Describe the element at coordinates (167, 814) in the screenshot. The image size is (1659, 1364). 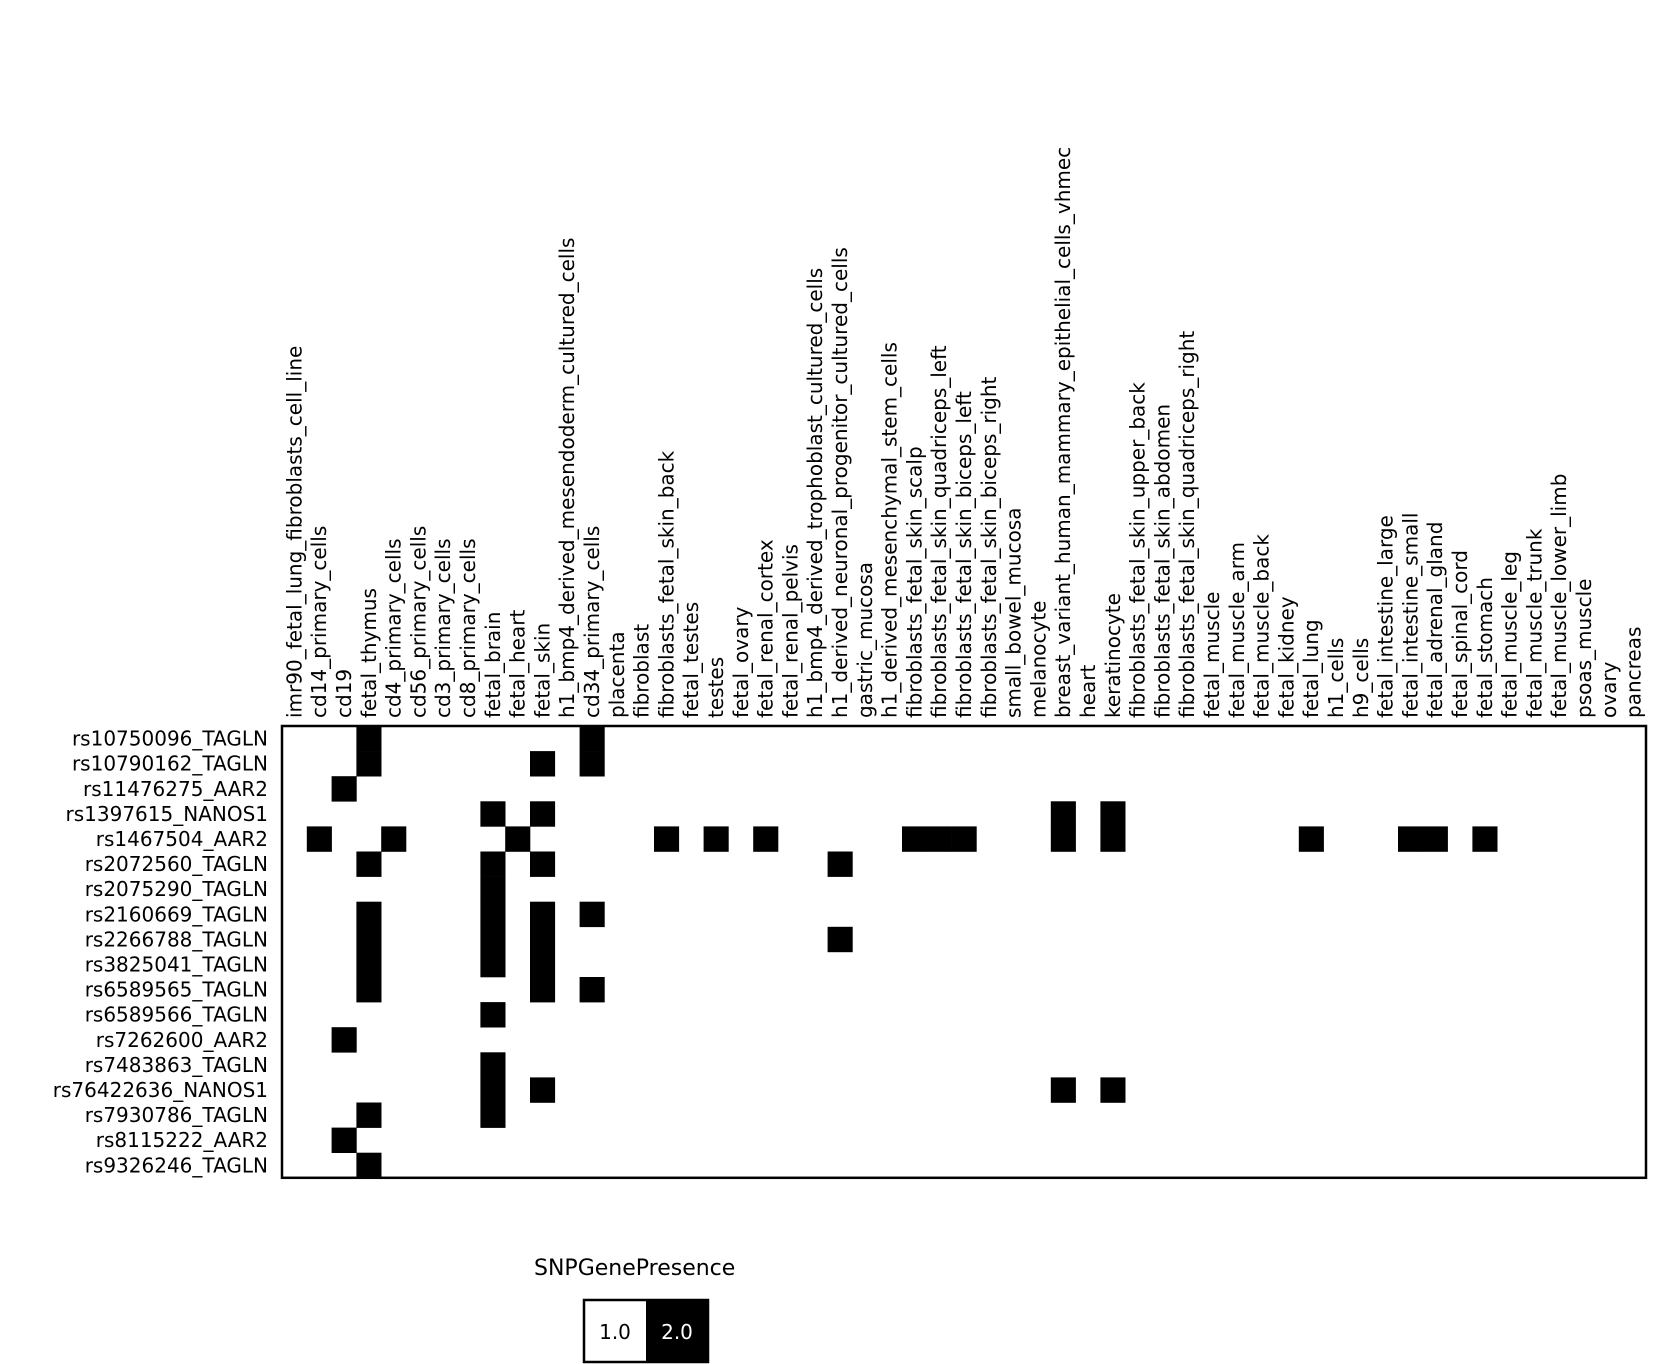
I see `row-label: rs1397615_NANOS1` at that location.